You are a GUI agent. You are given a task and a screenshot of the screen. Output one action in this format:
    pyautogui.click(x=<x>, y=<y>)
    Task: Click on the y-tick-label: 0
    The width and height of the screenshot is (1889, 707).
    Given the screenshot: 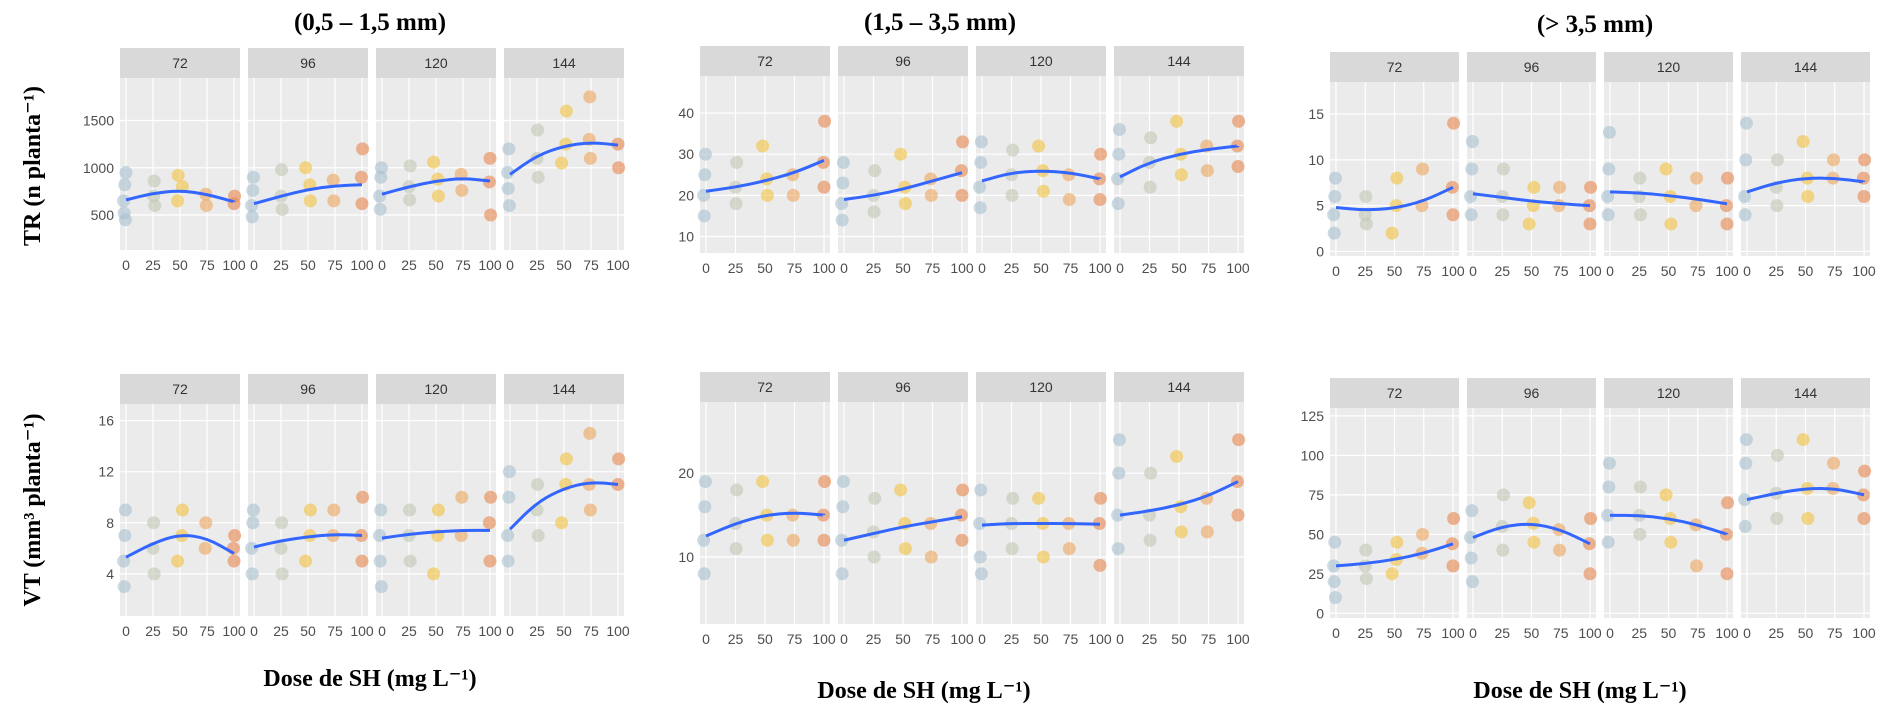 What is the action you would take?
    pyautogui.click(x=1320, y=251)
    